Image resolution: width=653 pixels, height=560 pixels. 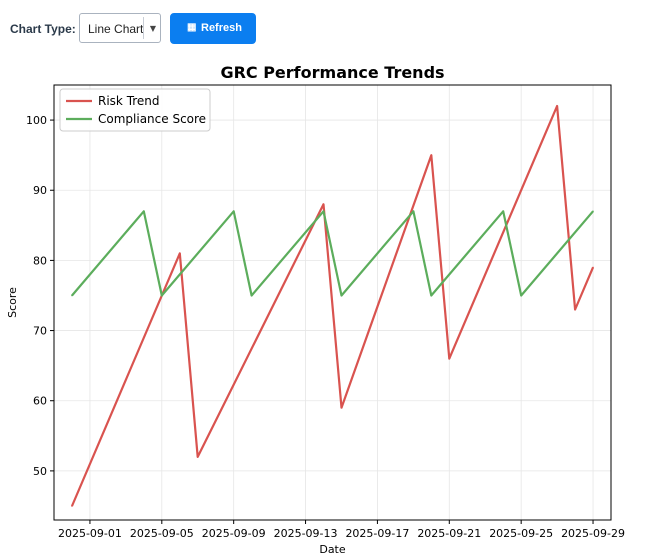 I want to click on legend-box, so click(x=135, y=110).